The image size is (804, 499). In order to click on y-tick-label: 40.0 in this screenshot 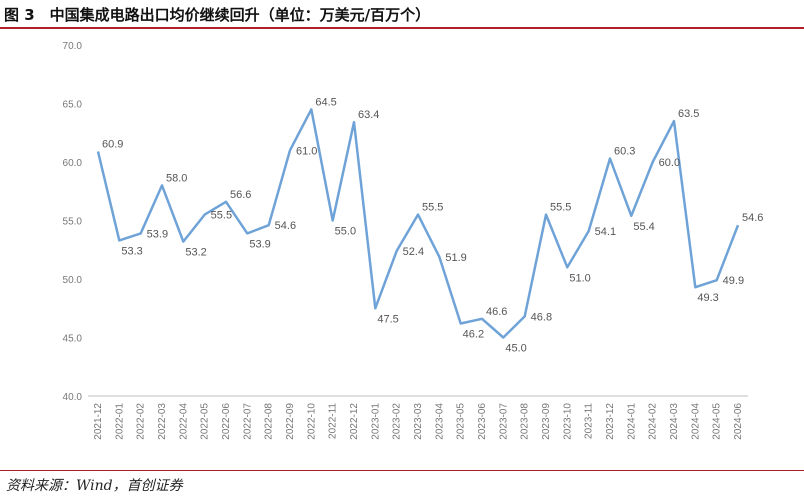, I will do `click(73, 397)`.